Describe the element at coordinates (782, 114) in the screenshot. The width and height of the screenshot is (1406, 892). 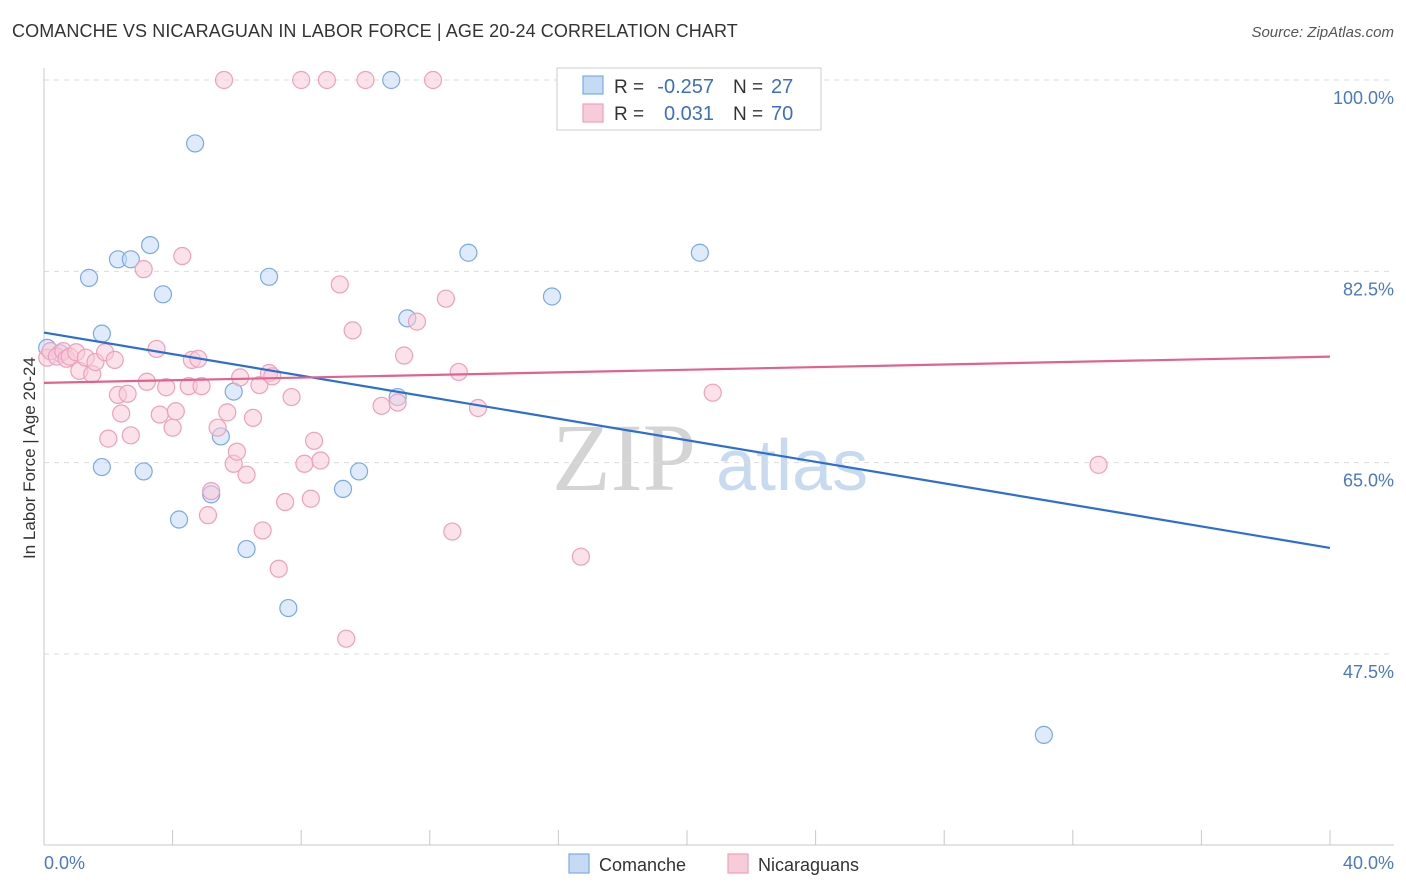
I see `stats-n-value-nicaraguans: 70` at that location.